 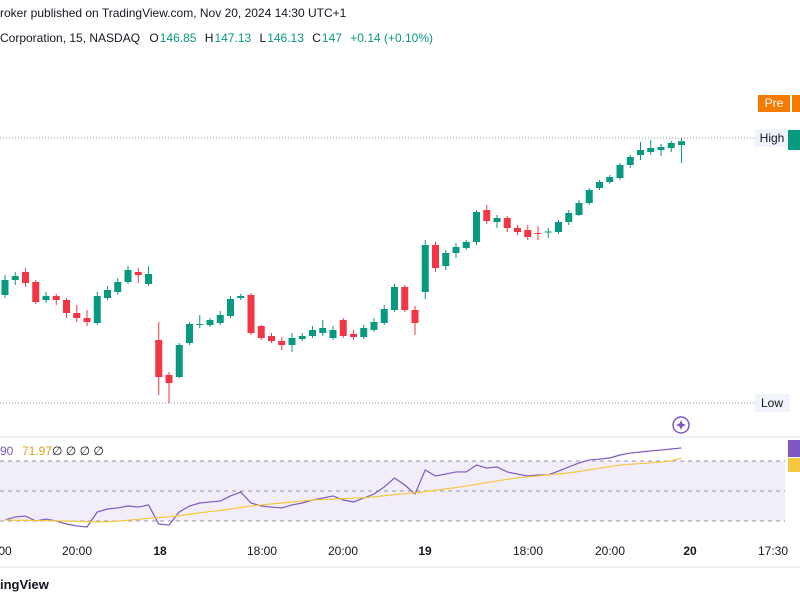 I want to click on ohlc-value: 147.13, so click(x=233, y=38).